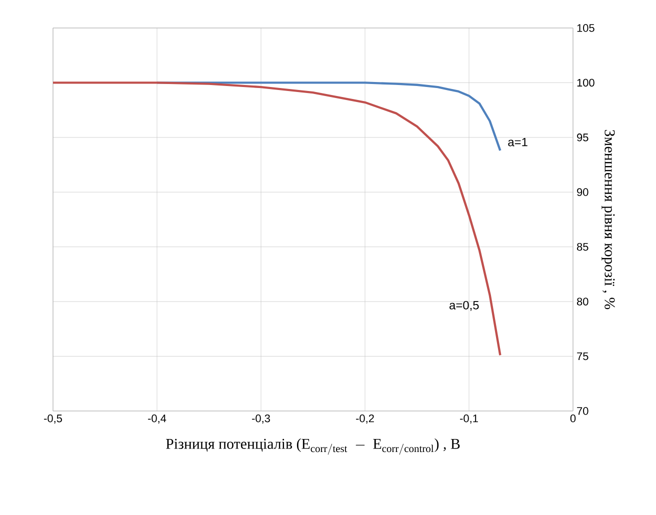  Describe the element at coordinates (582, 356) in the screenshot. I see `y-tick-label: 75` at that location.